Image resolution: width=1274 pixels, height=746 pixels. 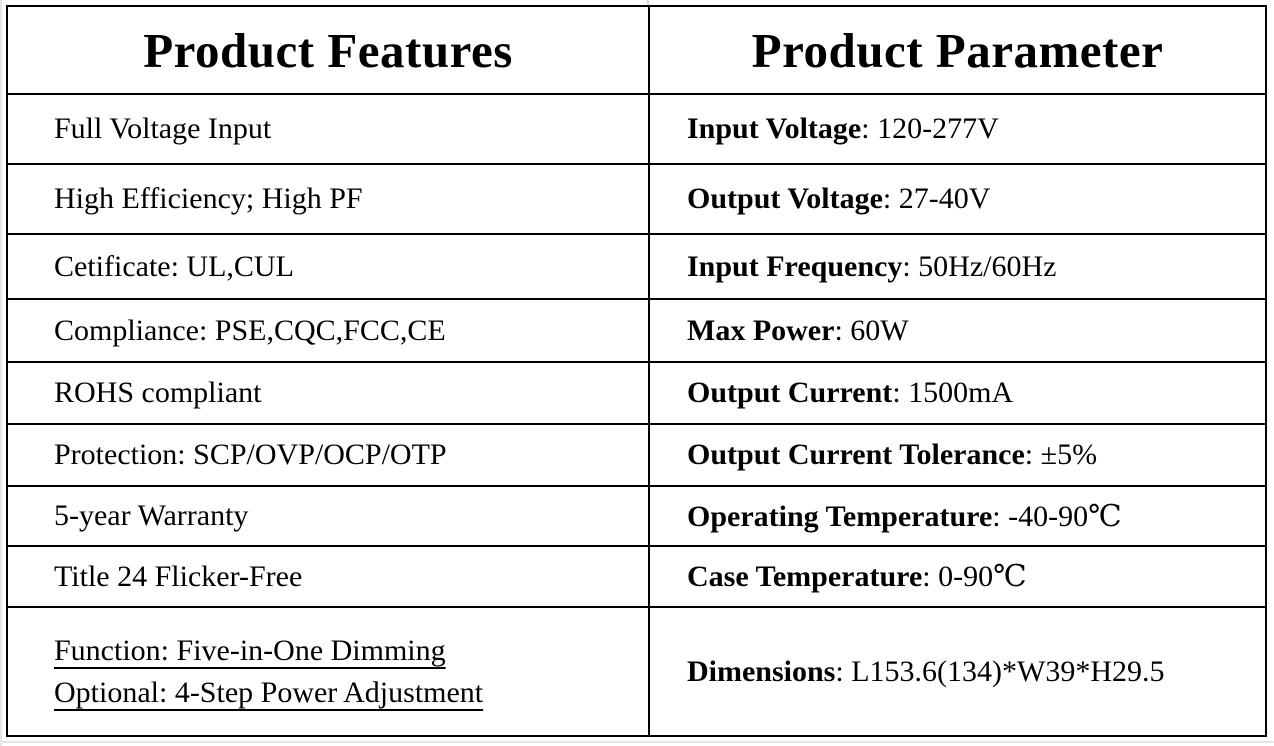 I want to click on feature-cell: Compliance: PSE,CQC,FCC,CE, so click(x=328, y=331).